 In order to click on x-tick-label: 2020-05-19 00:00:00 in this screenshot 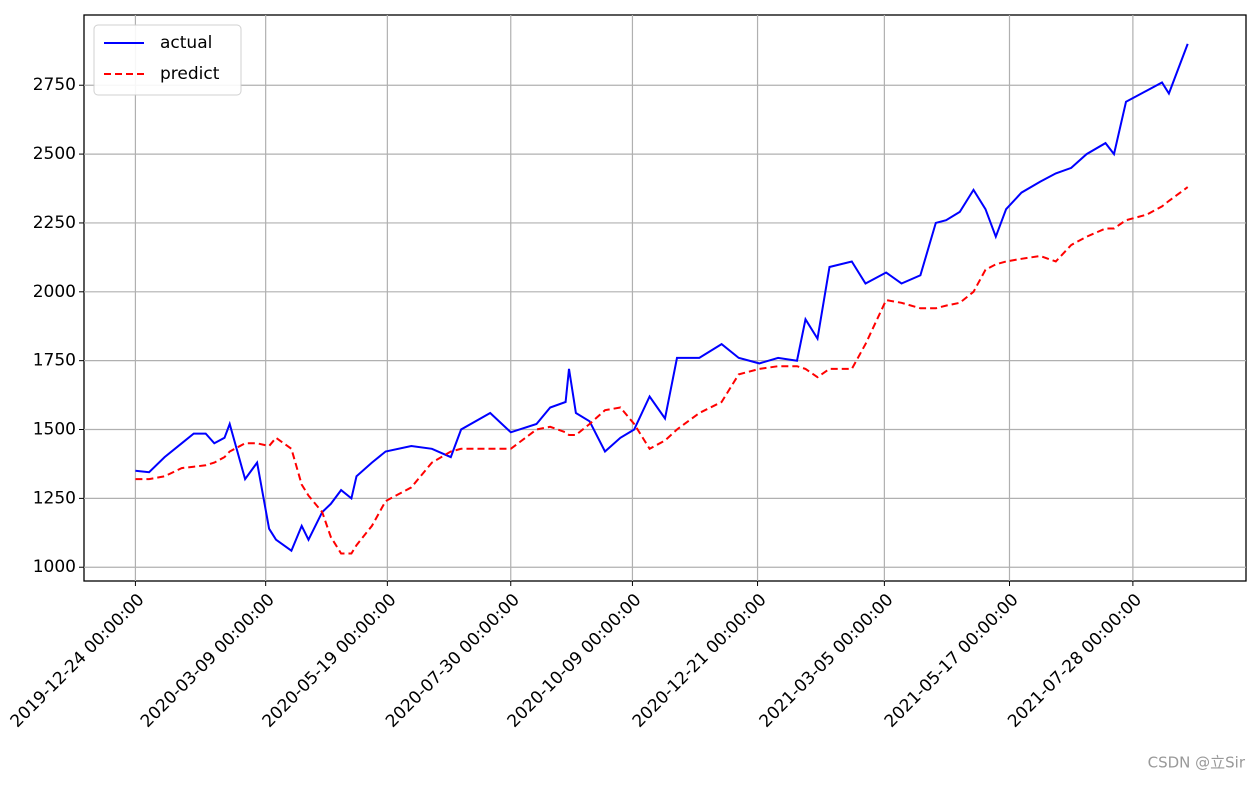, I will do `click(330, 661)`.